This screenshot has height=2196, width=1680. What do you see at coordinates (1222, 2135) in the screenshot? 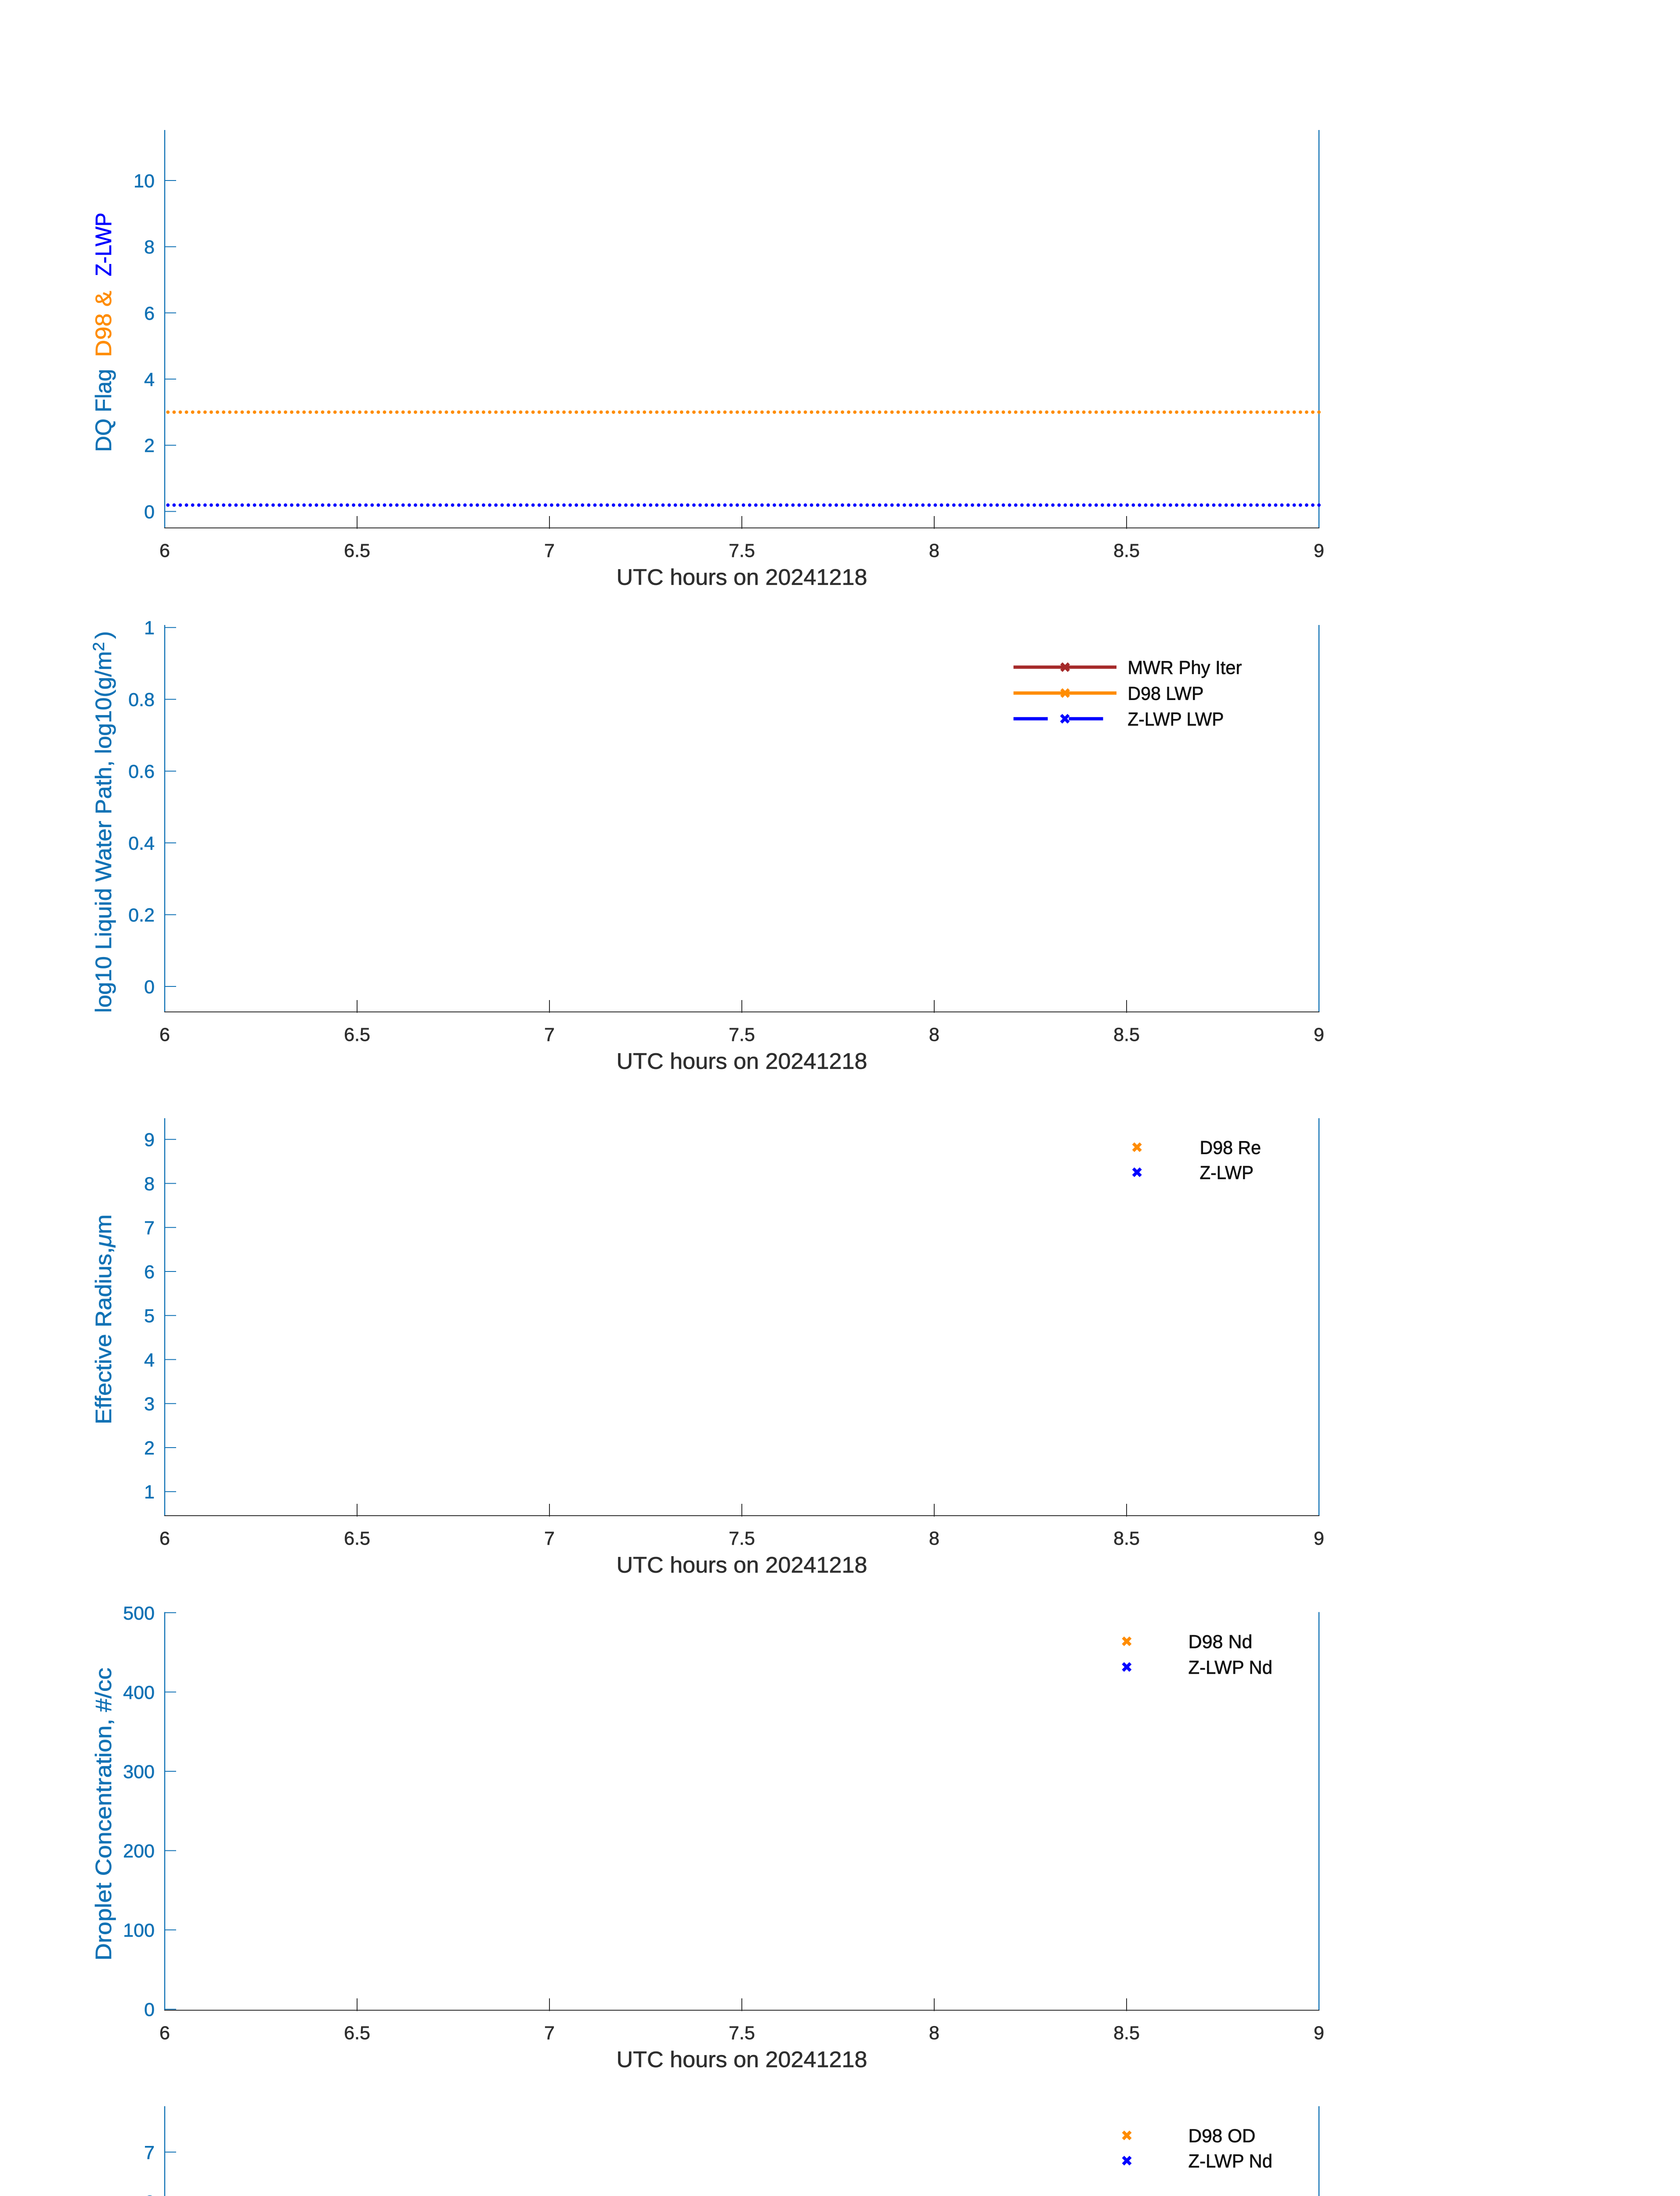
I see `svg-text: D98 OD` at bounding box center [1222, 2135].